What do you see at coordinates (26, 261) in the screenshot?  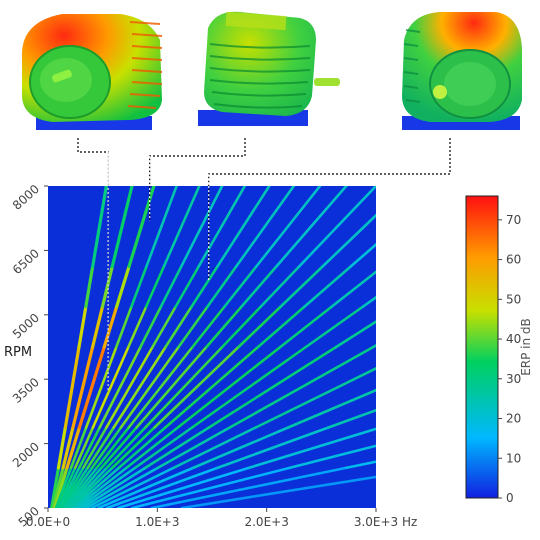 I see `y-tick-label: 6500` at bounding box center [26, 261].